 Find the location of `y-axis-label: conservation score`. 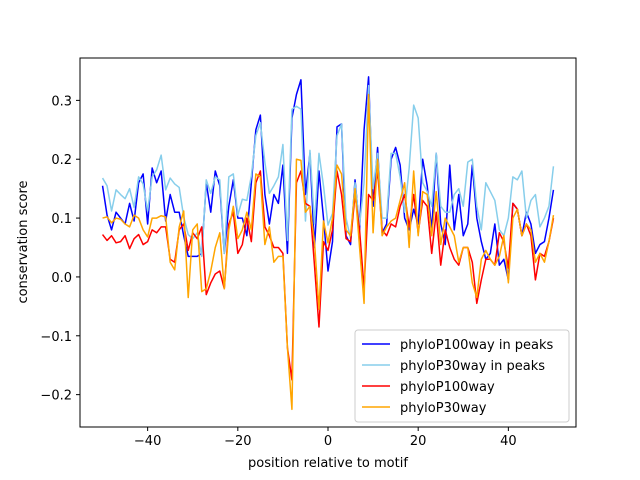

y-axis-label: conservation score is located at coordinates (23, 241).